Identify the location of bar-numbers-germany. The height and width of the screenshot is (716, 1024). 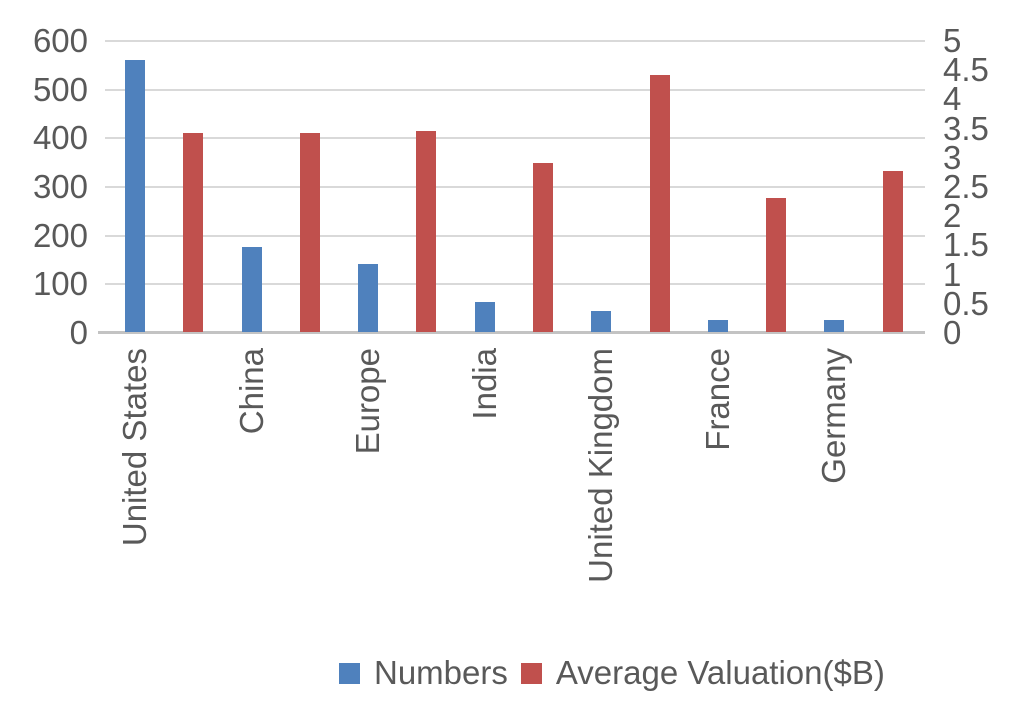
(834, 325).